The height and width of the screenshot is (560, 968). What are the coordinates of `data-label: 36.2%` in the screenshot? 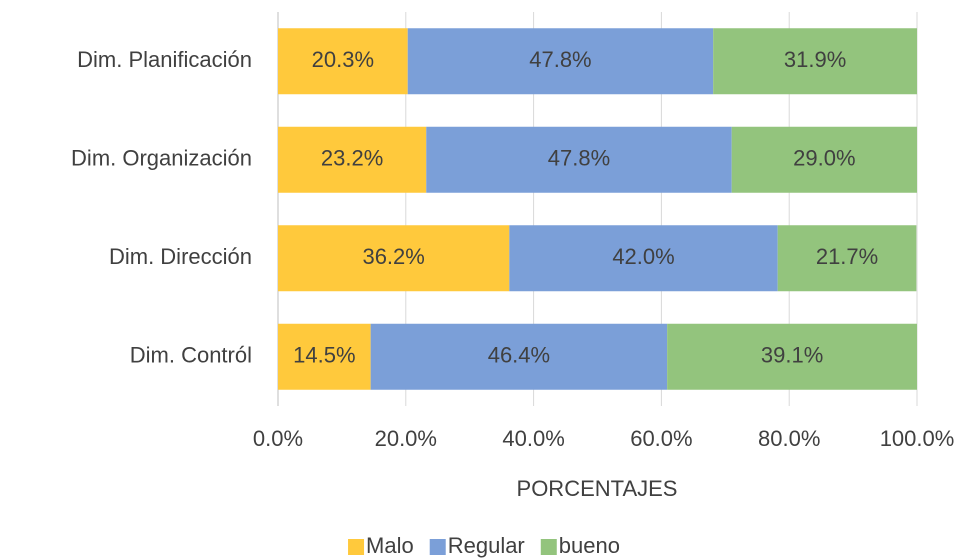 It's located at (393, 256).